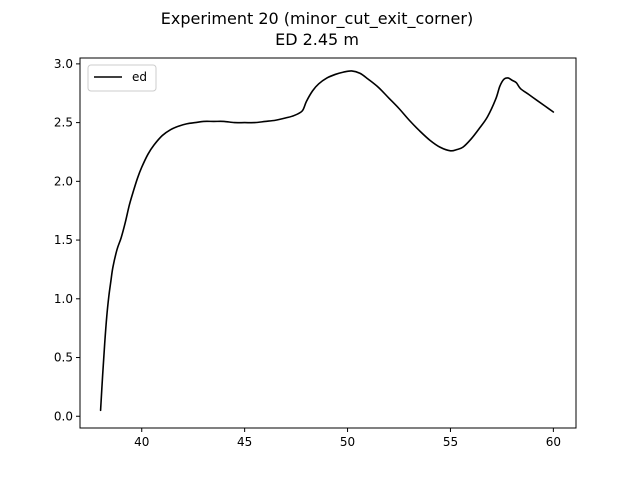 The height and width of the screenshot is (480, 640). I want to click on x-tick-label: 45, so click(244, 442).